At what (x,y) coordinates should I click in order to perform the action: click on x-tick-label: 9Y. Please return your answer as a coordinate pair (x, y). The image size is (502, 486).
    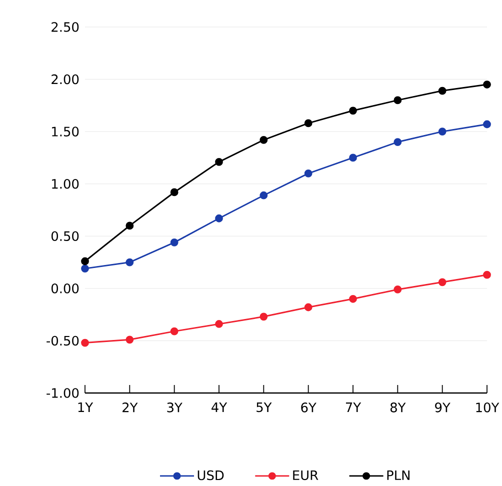
    Looking at the image, I should click on (442, 407).